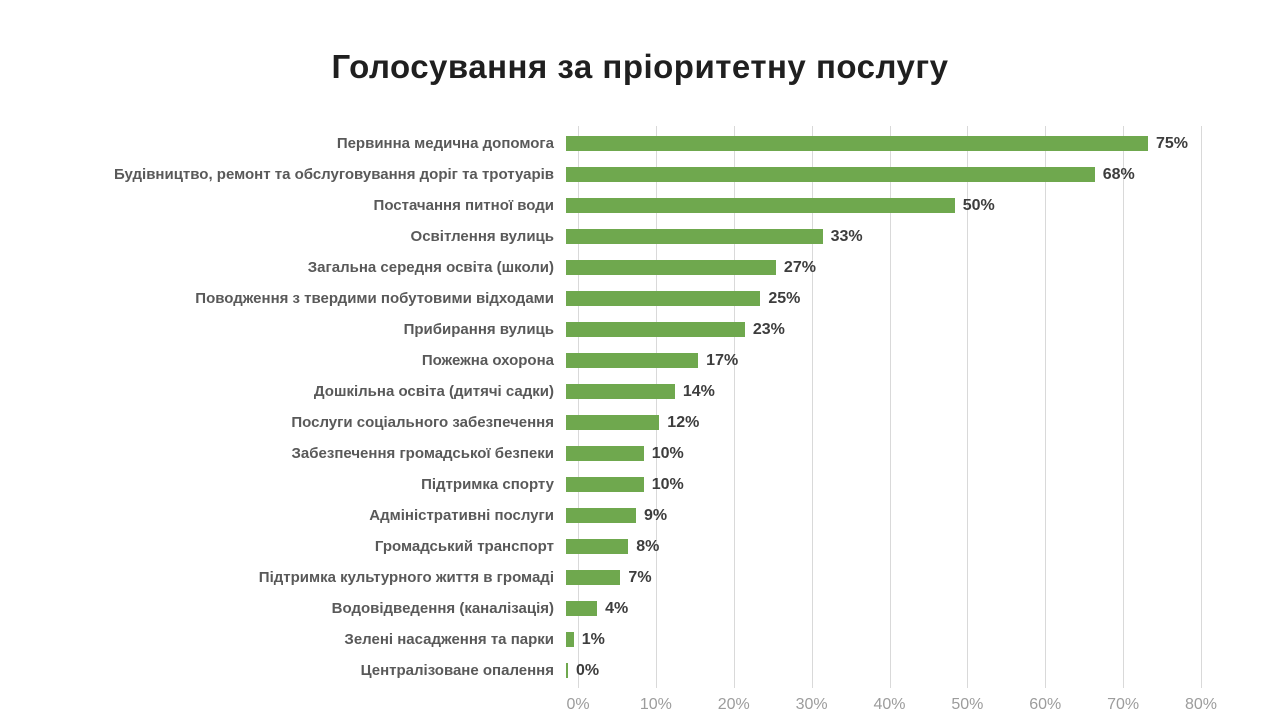 This screenshot has width=1280, height=720. What do you see at coordinates (640, 66) in the screenshot?
I see `chart-title: Голосування за пріоритетну послугу` at bounding box center [640, 66].